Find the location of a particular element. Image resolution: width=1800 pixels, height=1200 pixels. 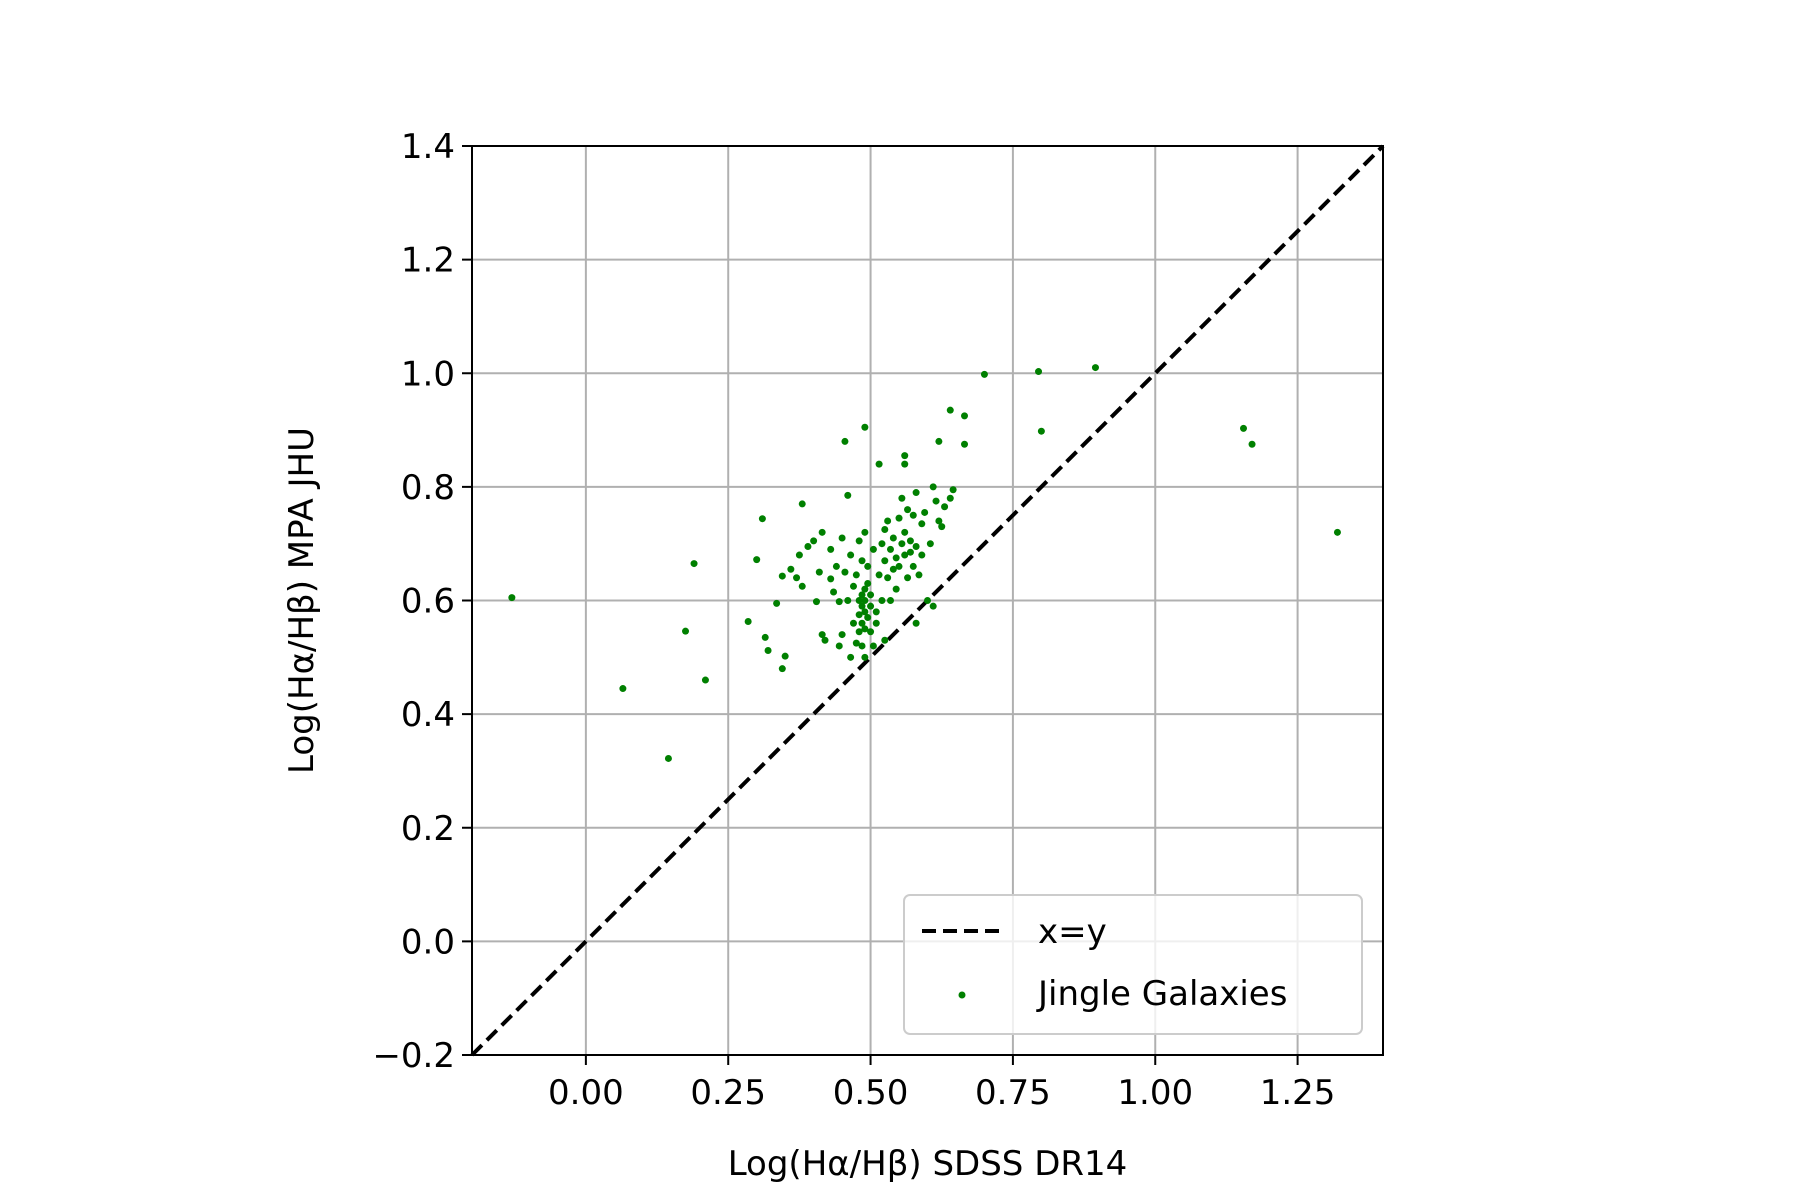

x-tick-label: 1.00 is located at coordinates (1155, 1093).